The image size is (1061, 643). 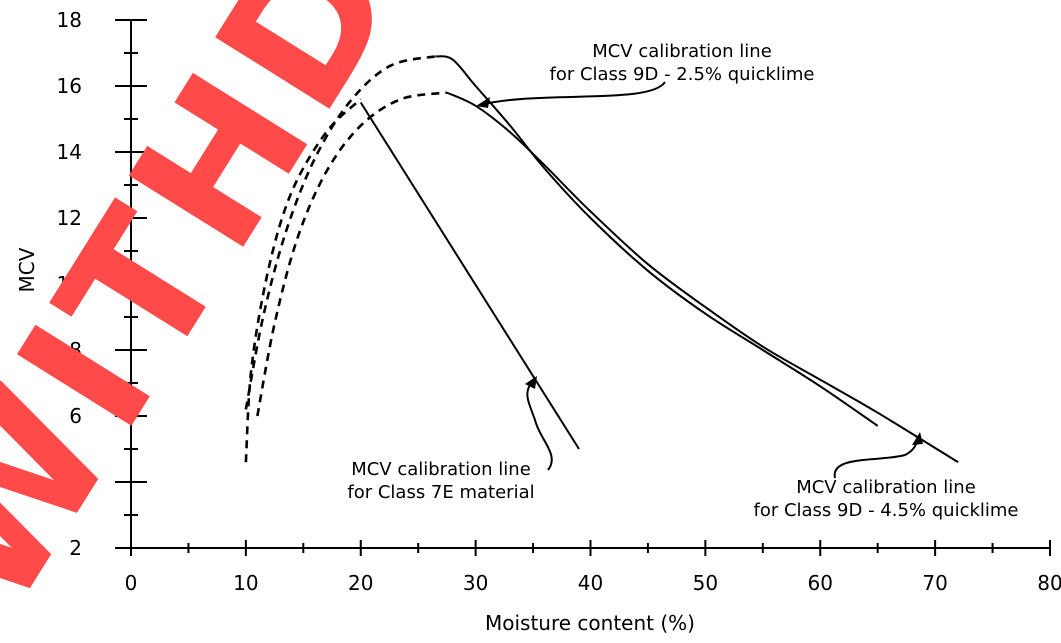 What do you see at coordinates (590, 623) in the screenshot?
I see `x-axis-title: Moisture content (%)` at bounding box center [590, 623].